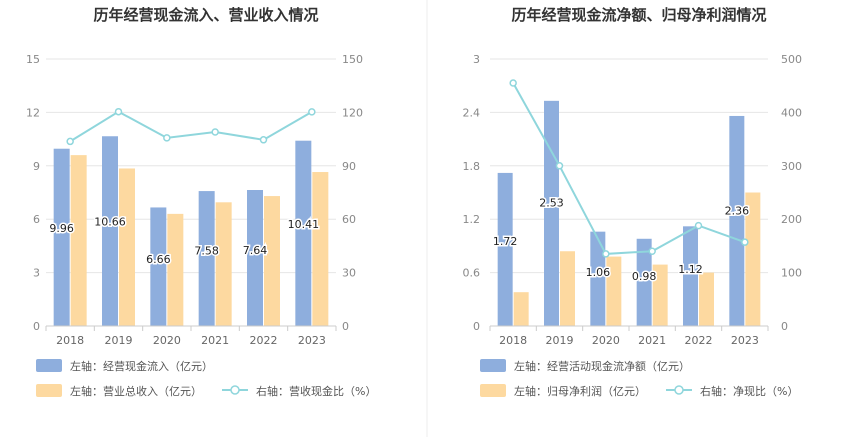 The image size is (850, 441). What do you see at coordinates (349, 219) in the screenshot?
I see `y-right-tick-label: 60` at bounding box center [349, 219].